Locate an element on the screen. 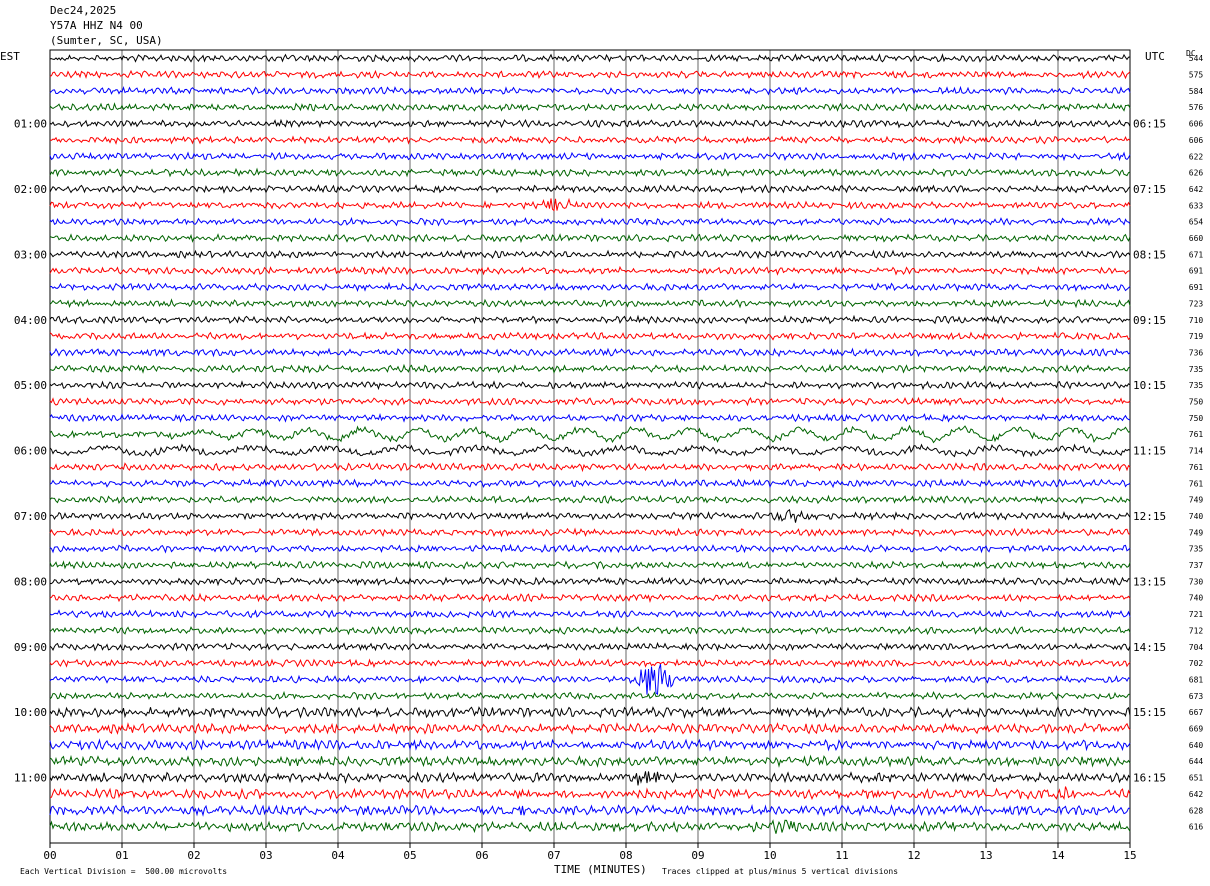  dc-value: 730 is located at coordinates (1196, 581).